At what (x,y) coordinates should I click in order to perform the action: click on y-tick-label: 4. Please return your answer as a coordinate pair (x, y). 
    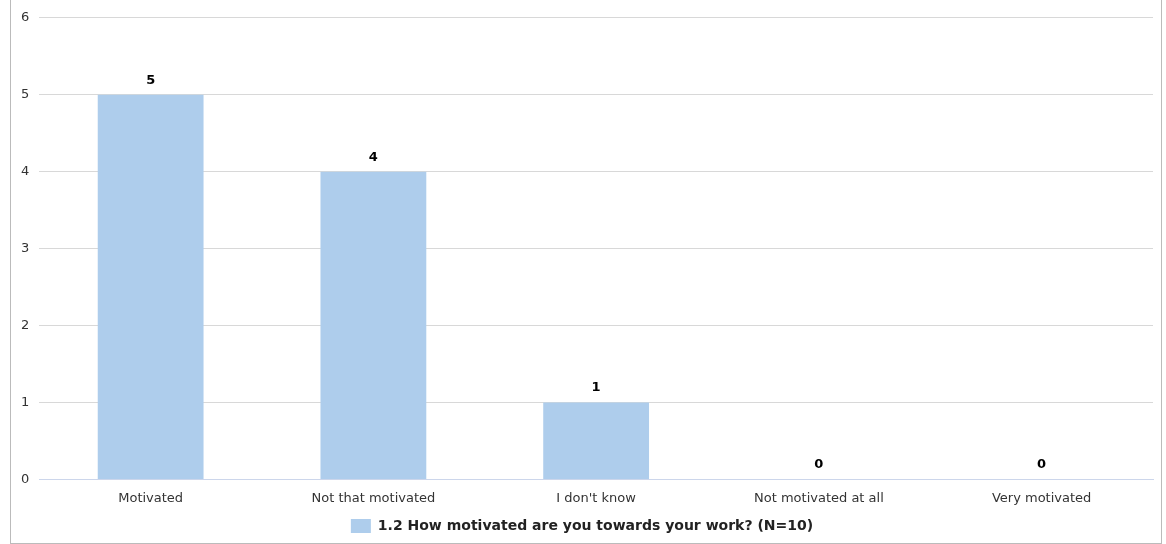
    Looking at the image, I should click on (25, 171).